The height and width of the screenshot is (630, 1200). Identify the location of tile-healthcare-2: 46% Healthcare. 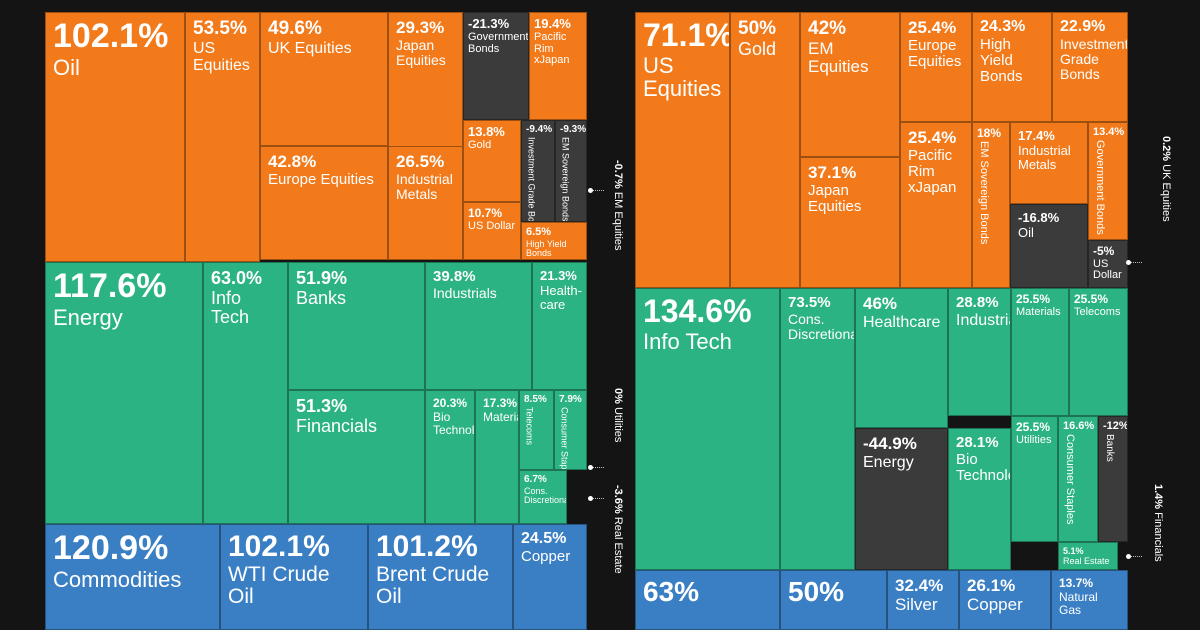
(901, 358).